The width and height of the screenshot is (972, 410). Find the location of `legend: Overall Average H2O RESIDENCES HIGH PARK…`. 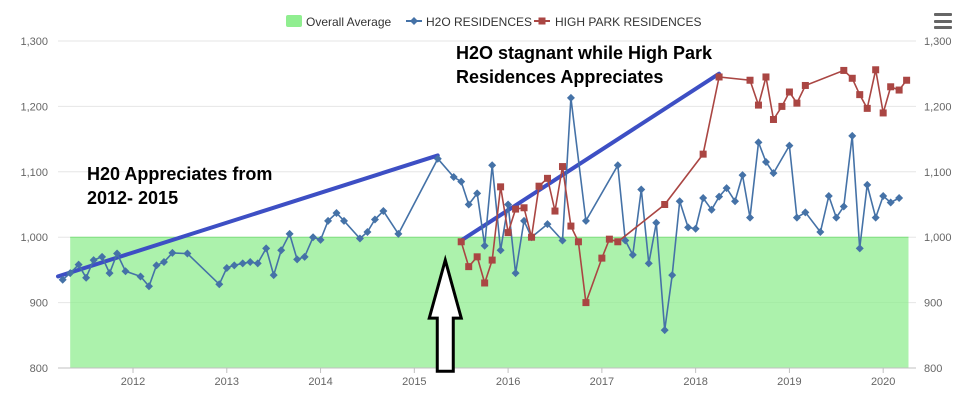

legend: Overall Average H2O RESIDENCES HIGH PARK… is located at coordinates (493, 22).